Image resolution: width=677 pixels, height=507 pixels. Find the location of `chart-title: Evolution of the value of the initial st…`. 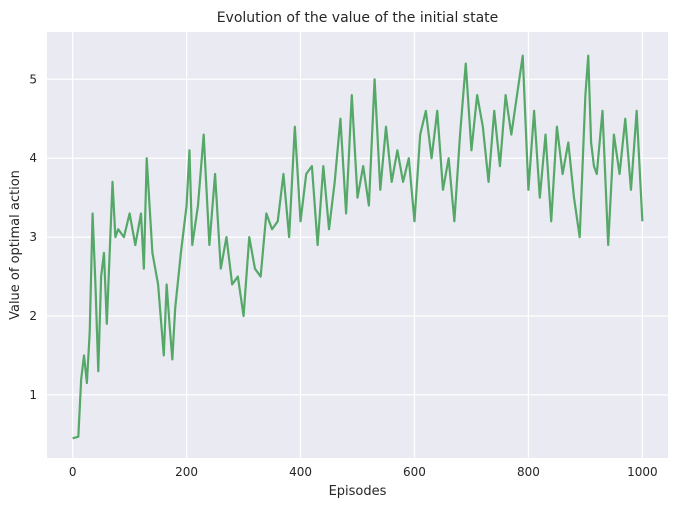

chart-title: Evolution of the value of the initial st… is located at coordinates (358, 18).